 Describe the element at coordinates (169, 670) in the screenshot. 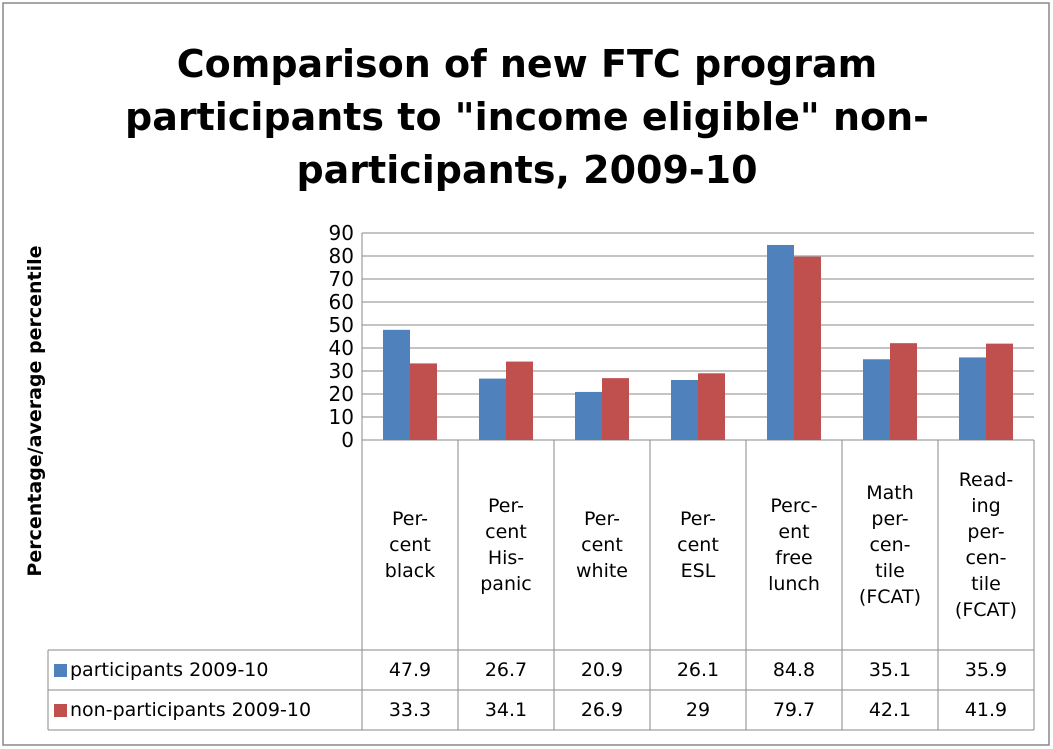

I see `legend-label: participants 2009-10` at that location.